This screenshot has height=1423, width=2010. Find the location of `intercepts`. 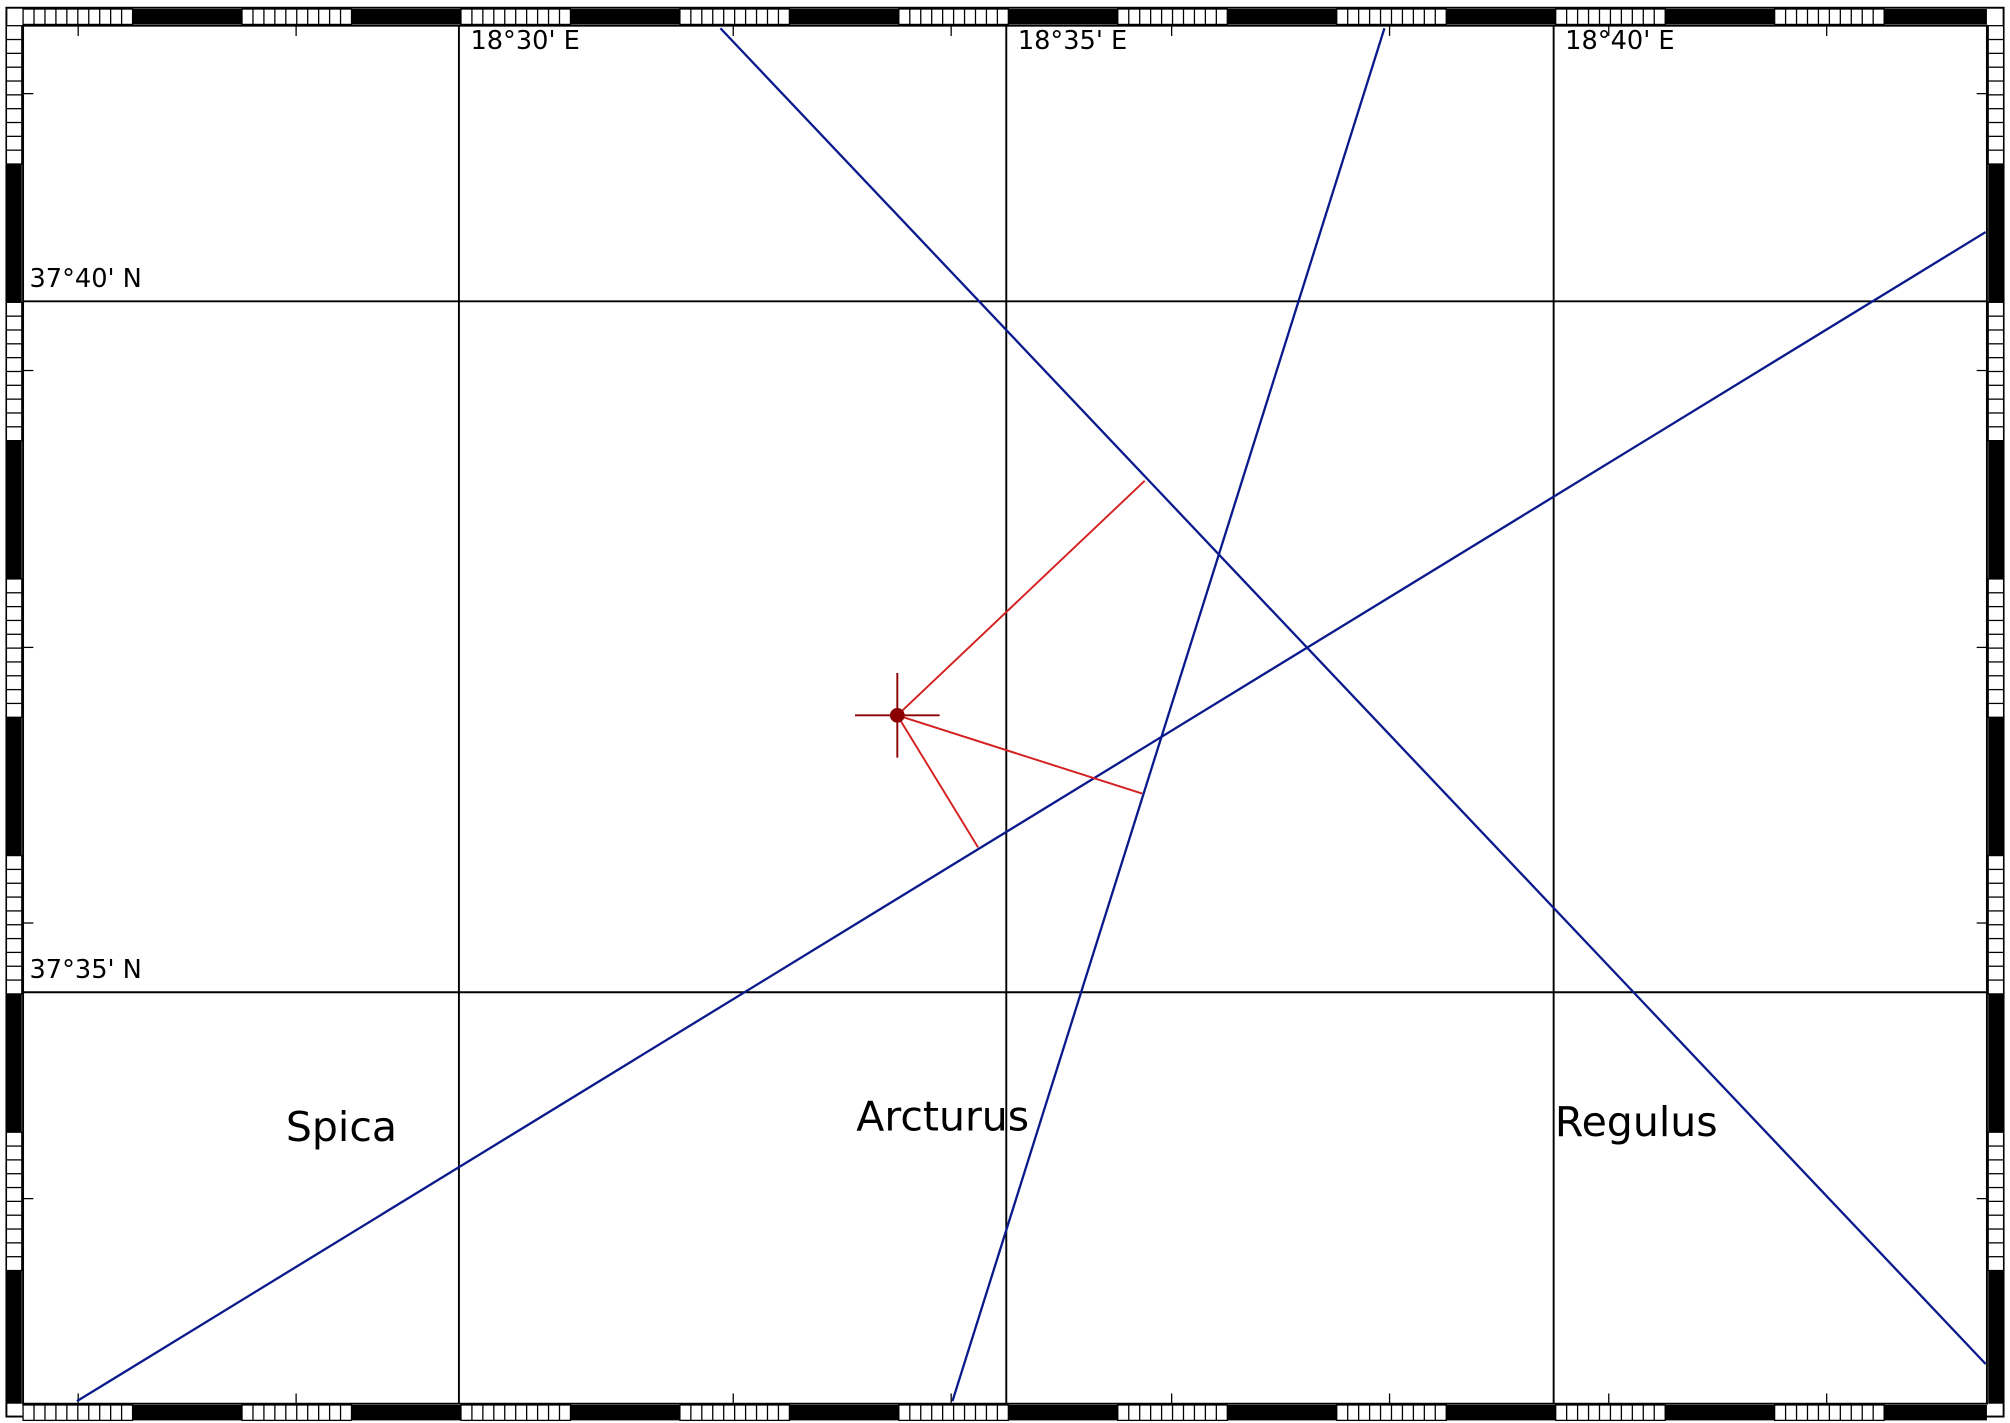

intercepts is located at coordinates (1021, 664).